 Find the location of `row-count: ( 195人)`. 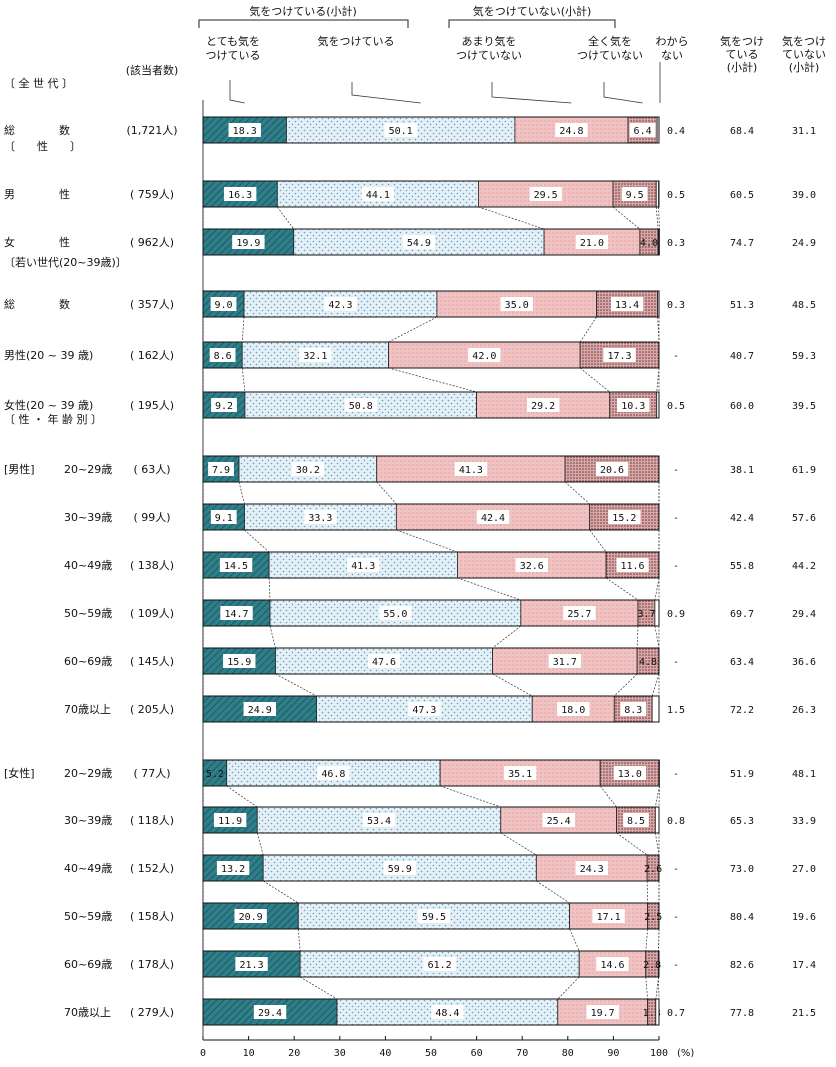

row-count: ( 195人) is located at coordinates (152, 405).